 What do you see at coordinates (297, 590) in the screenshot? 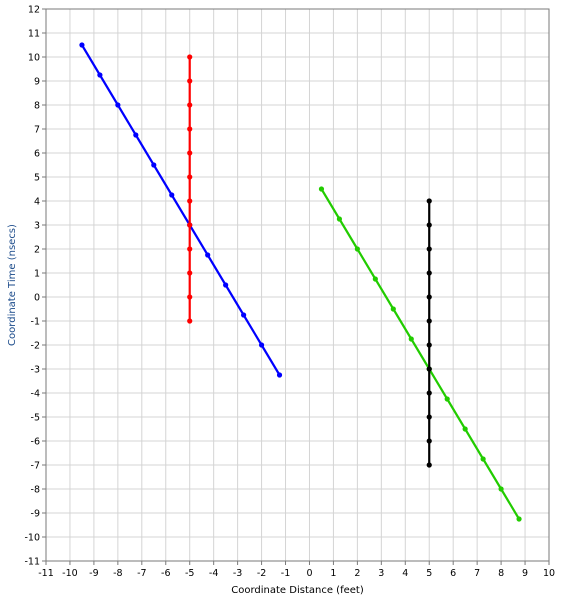
I see `x-axis-title: Coordinate Distance (feet)` at bounding box center [297, 590].